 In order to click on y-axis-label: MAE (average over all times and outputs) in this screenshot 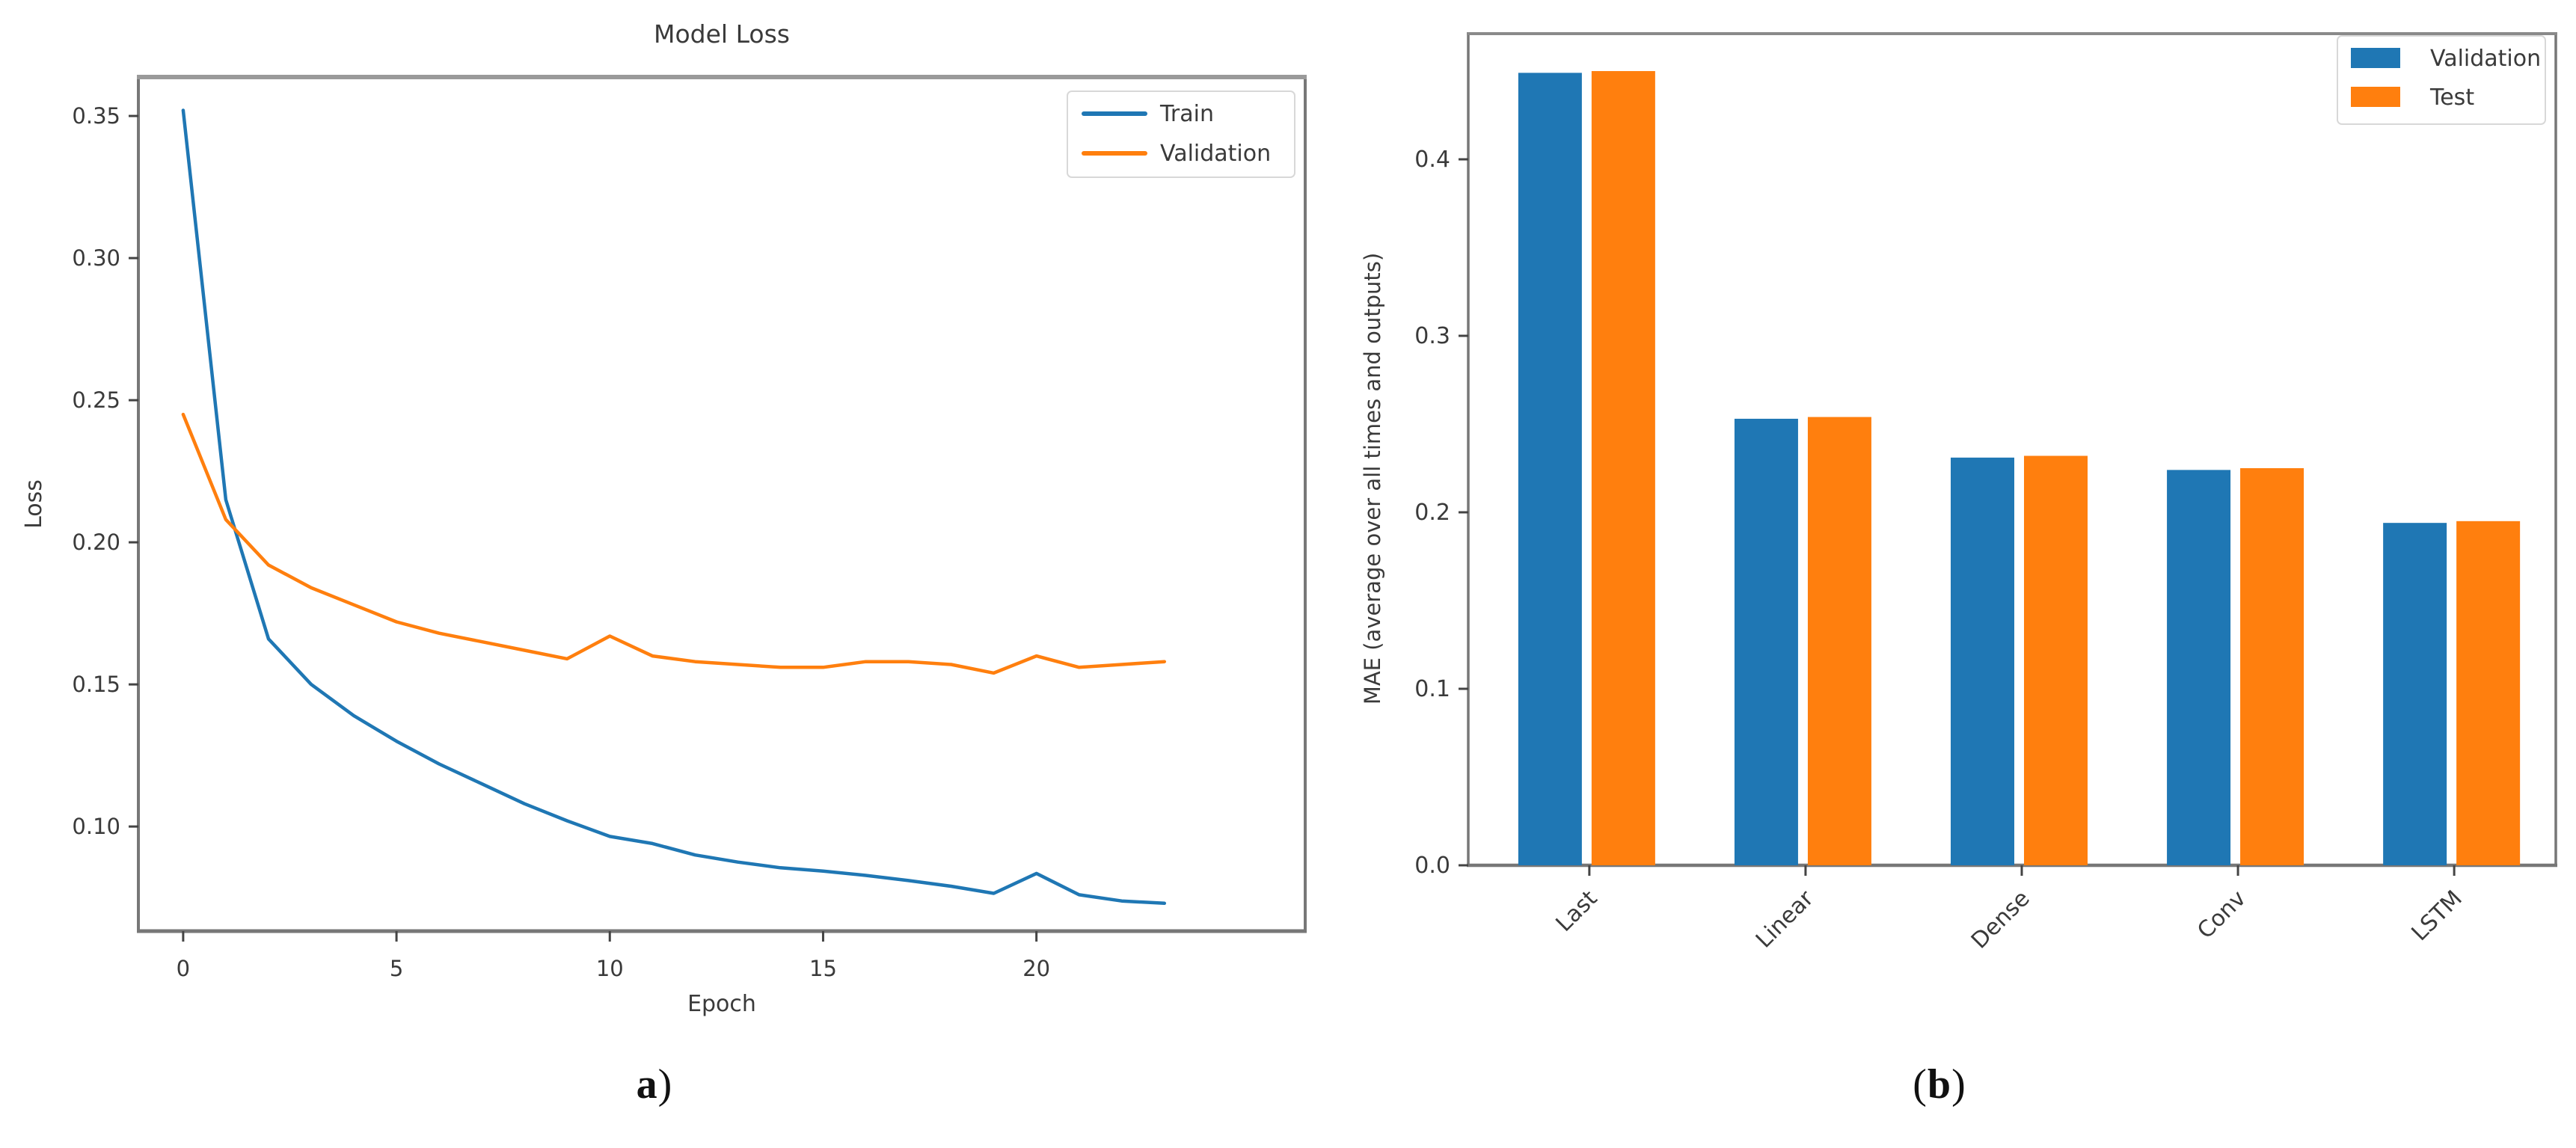, I will do `click(1372, 479)`.